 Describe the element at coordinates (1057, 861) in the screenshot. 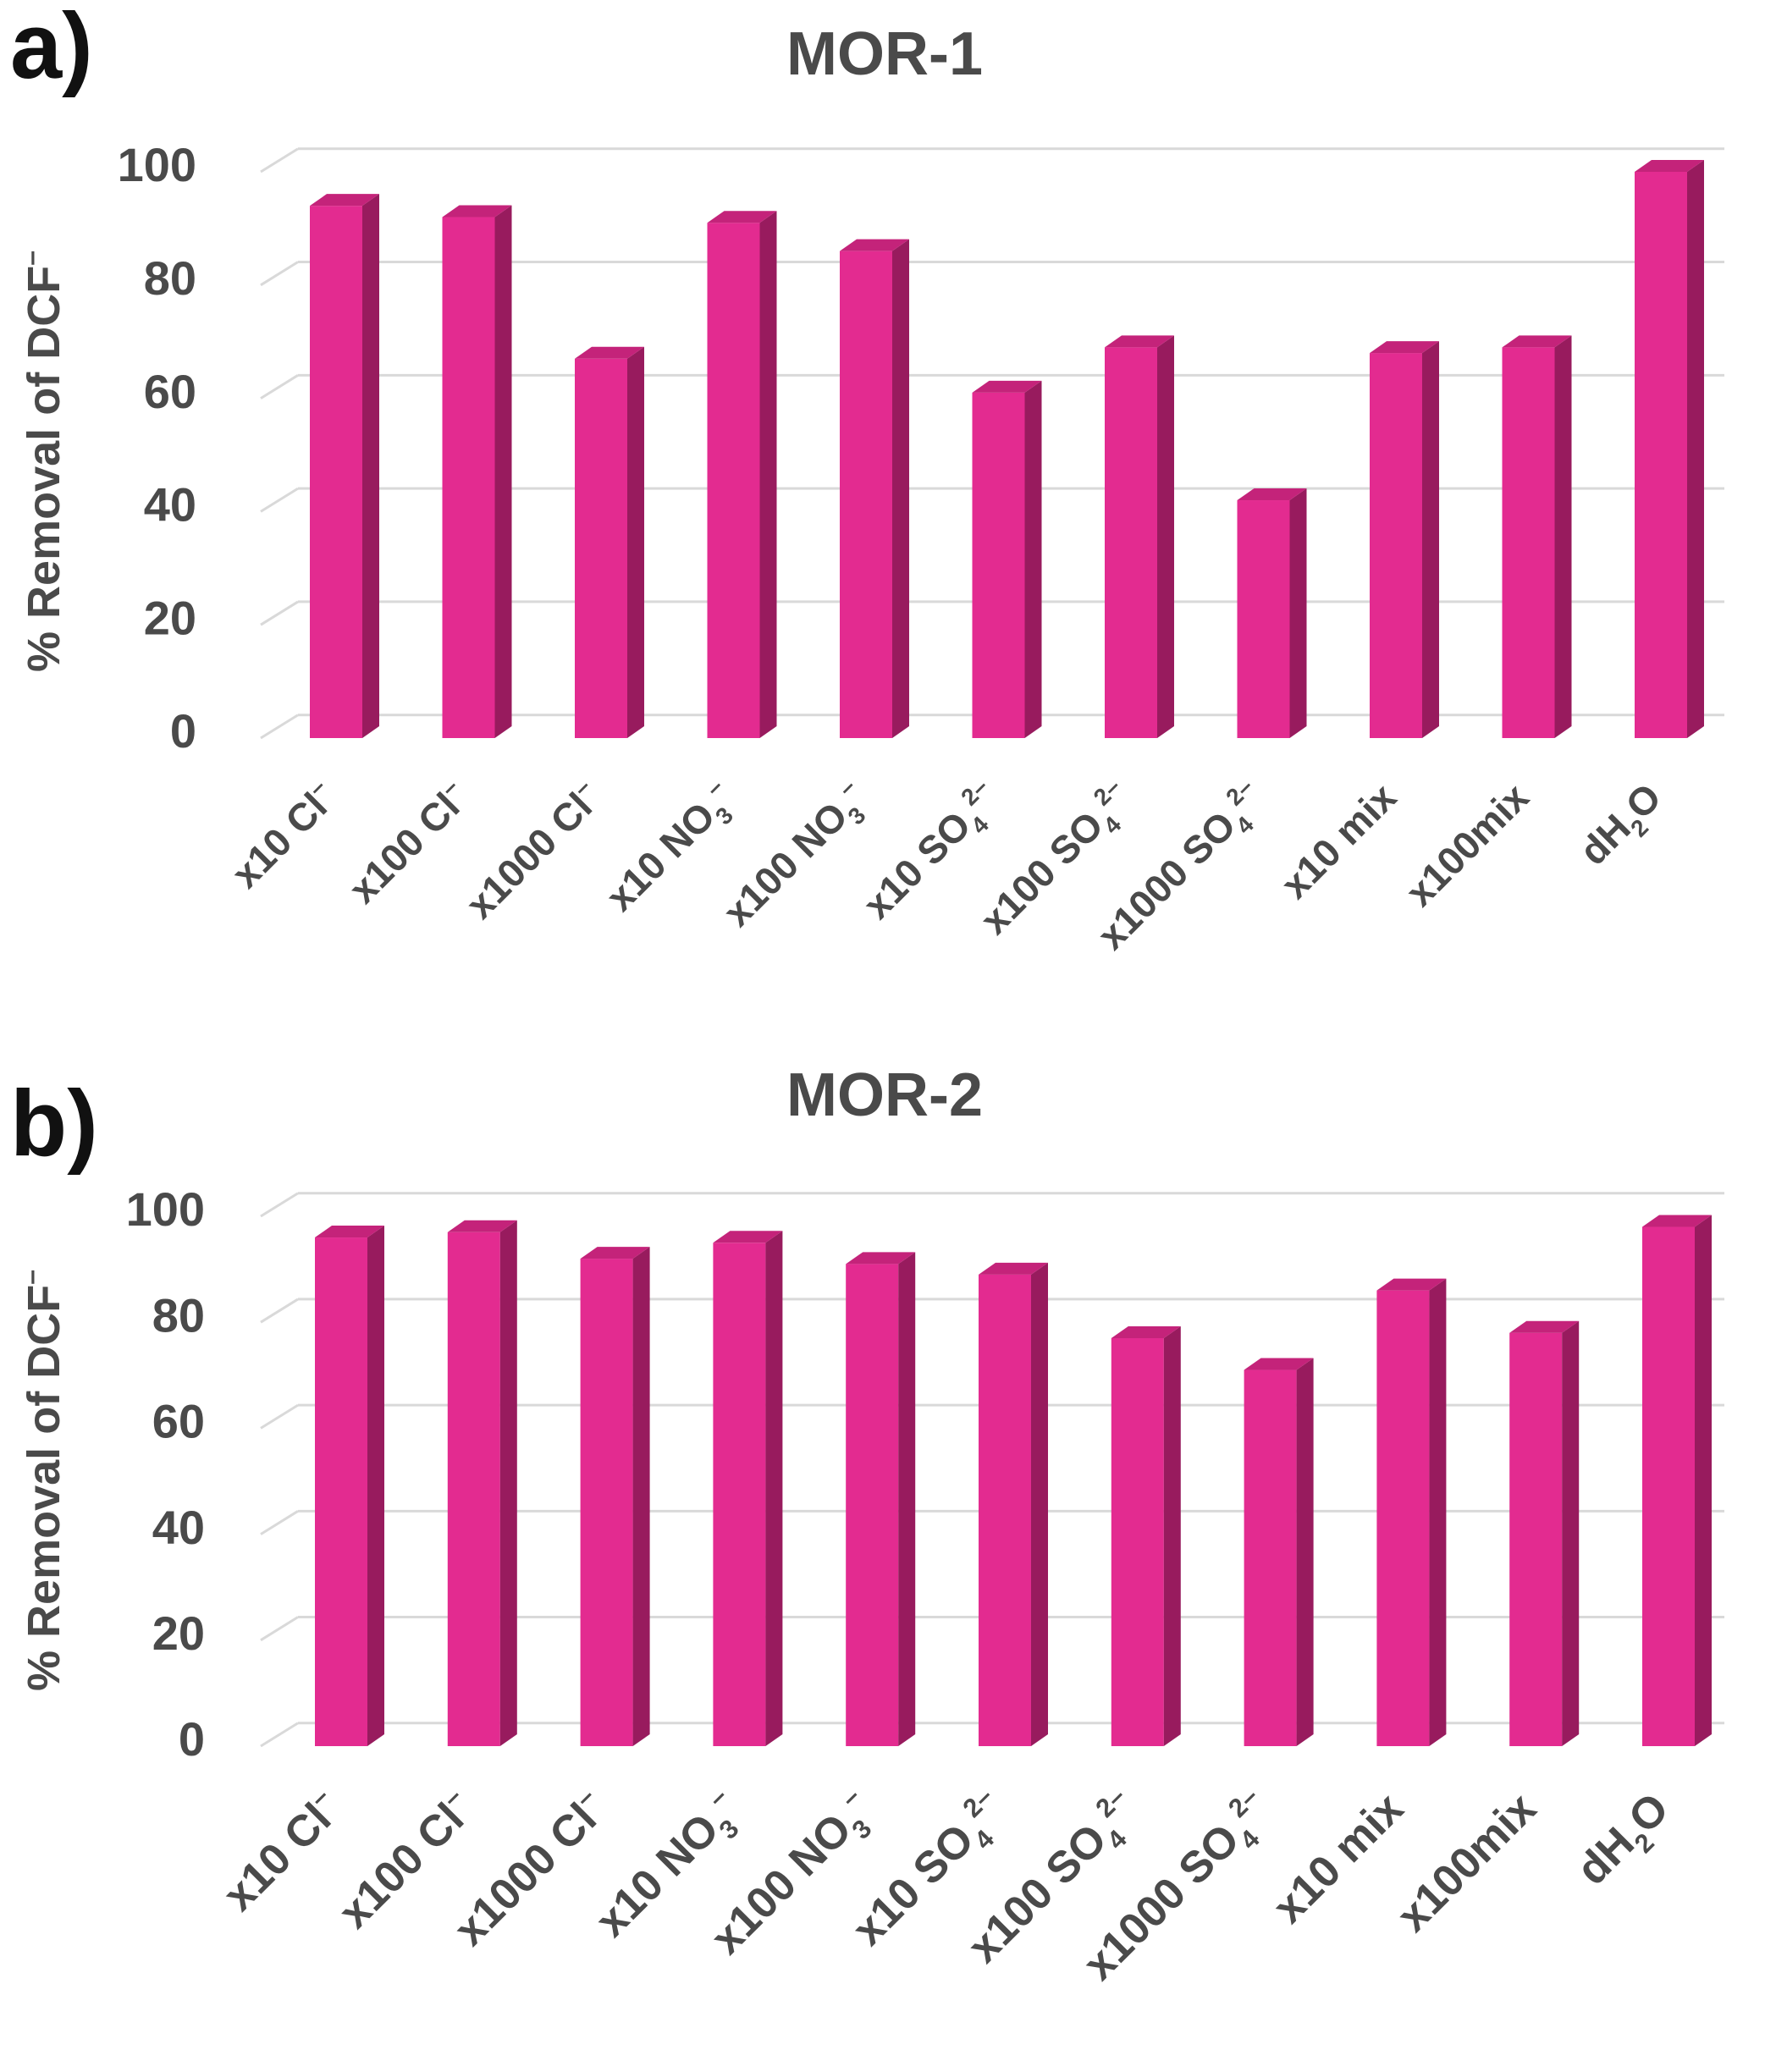

I see `x-category-label: x100 SO42–` at that location.